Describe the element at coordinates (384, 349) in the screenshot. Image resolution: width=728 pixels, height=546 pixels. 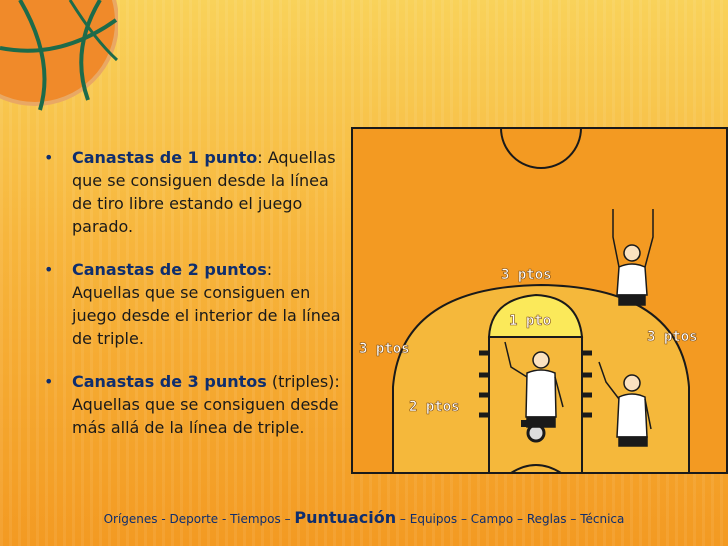
I see `label-3-ptos-left: 3 ptos` at that location.